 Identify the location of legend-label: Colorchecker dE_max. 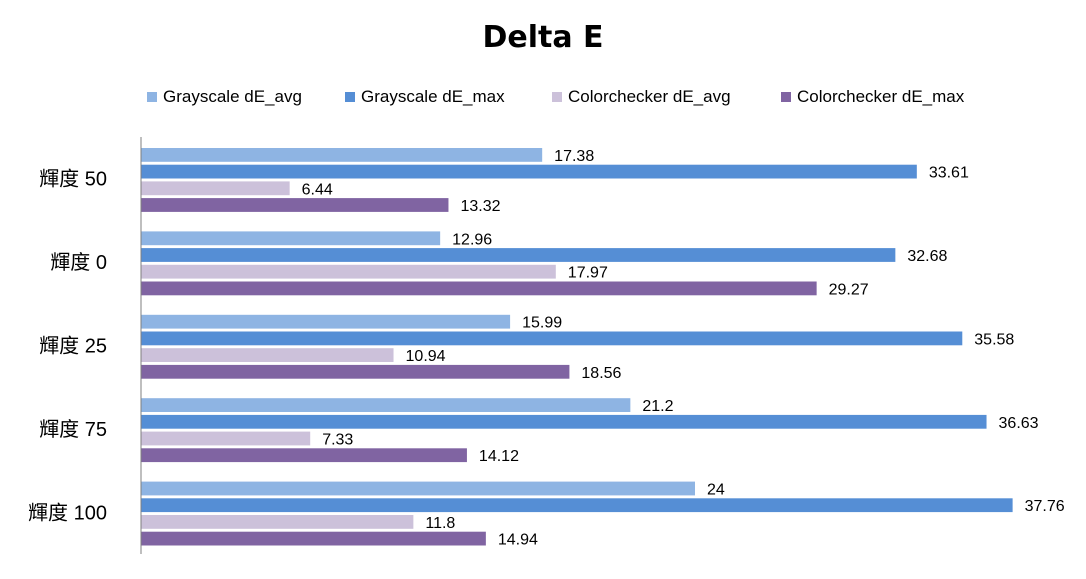
(881, 96).